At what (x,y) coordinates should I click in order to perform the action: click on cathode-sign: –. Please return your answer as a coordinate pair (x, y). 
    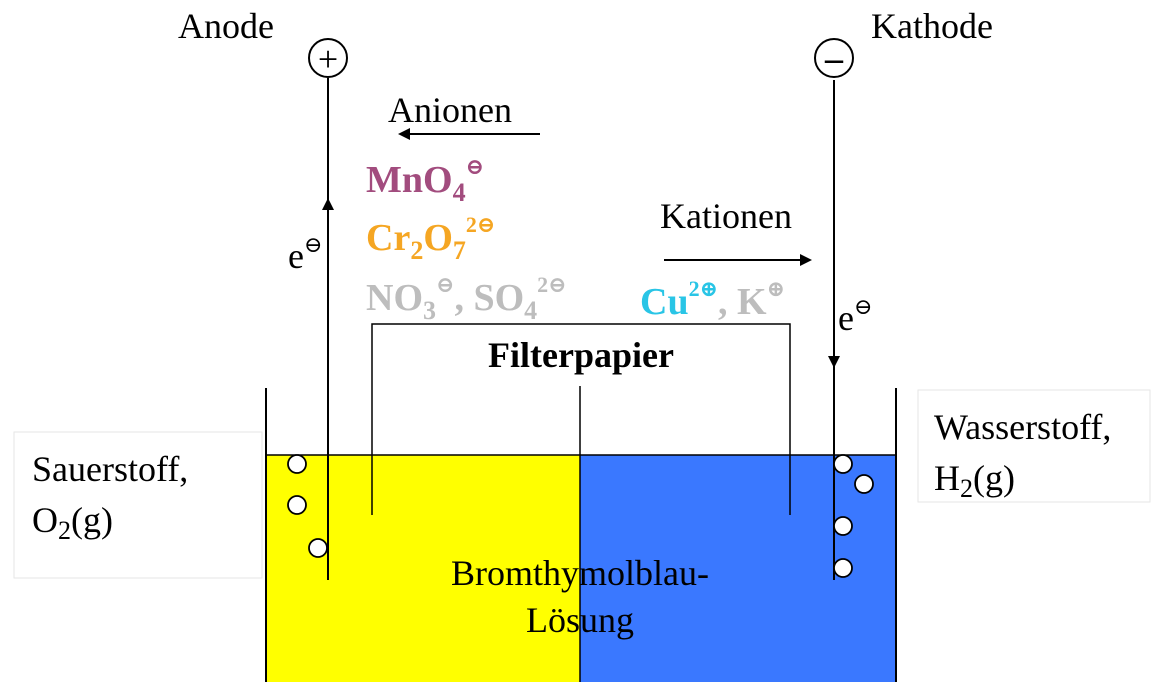
    Looking at the image, I should click on (834, 58).